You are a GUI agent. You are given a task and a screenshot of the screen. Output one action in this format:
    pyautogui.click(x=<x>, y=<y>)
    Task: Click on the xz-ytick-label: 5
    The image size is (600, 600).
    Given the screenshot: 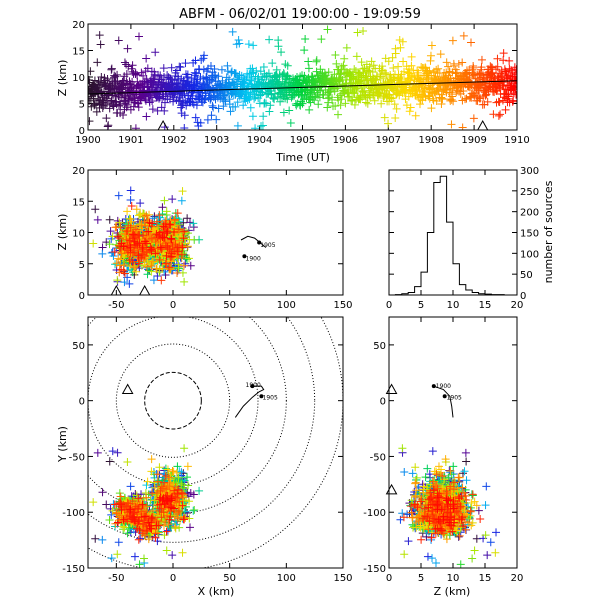 What is the action you would take?
    pyautogui.click(x=82, y=265)
    